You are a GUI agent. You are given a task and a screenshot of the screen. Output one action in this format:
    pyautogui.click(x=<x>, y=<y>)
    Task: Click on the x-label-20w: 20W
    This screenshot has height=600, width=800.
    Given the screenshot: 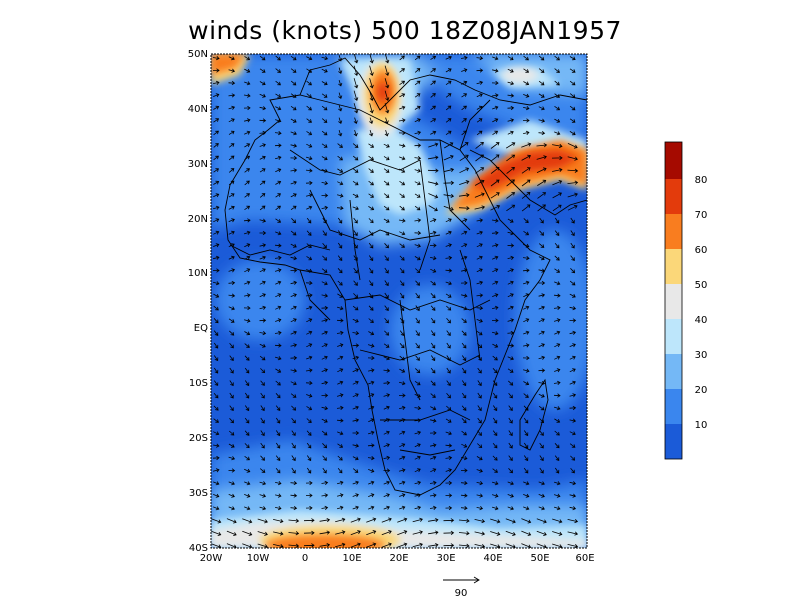 What is the action you would take?
    pyautogui.click(x=211, y=558)
    